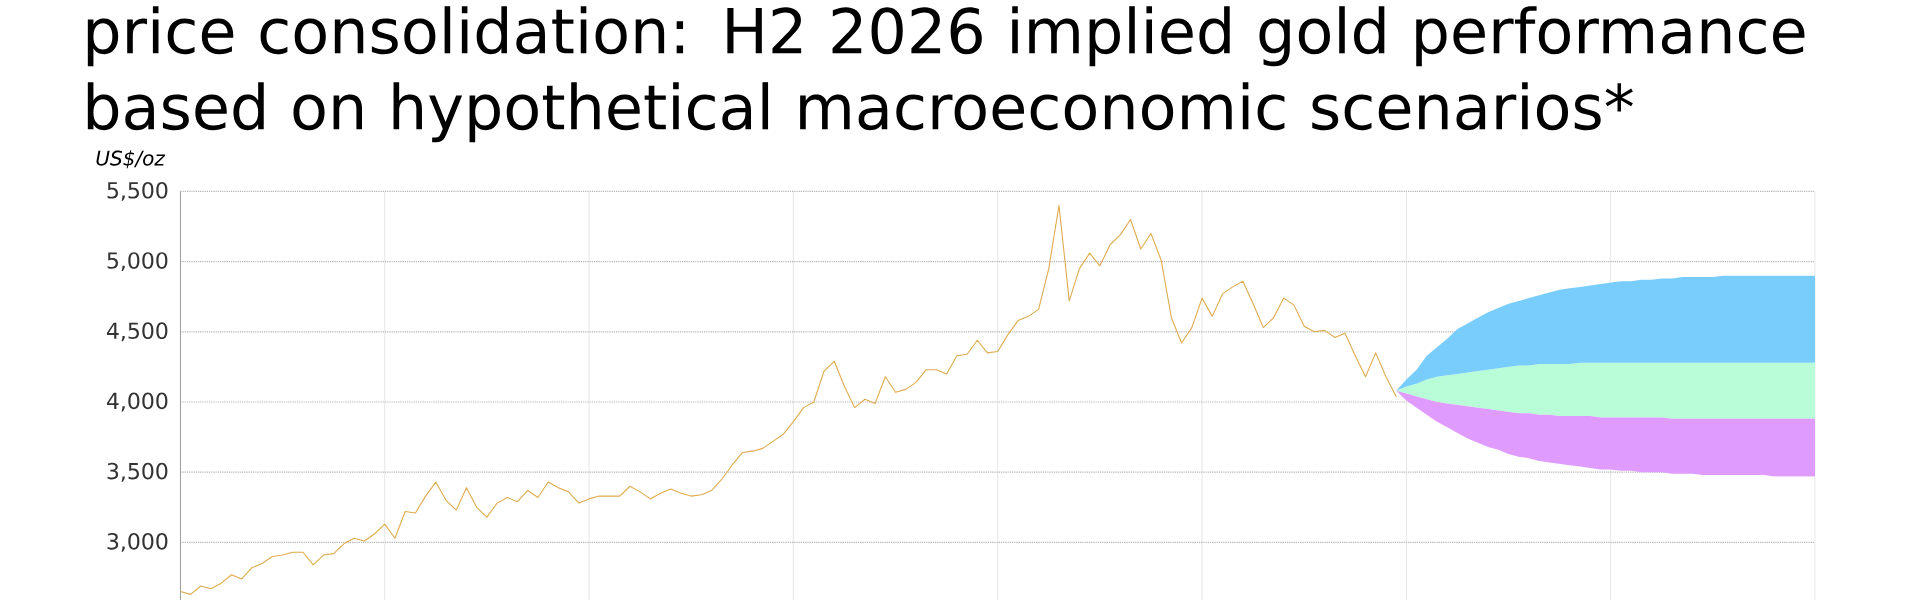 This screenshot has height=600, width=1920. What do you see at coordinates (131, 159) in the screenshot?
I see `y-axis-title: US$/oz` at bounding box center [131, 159].